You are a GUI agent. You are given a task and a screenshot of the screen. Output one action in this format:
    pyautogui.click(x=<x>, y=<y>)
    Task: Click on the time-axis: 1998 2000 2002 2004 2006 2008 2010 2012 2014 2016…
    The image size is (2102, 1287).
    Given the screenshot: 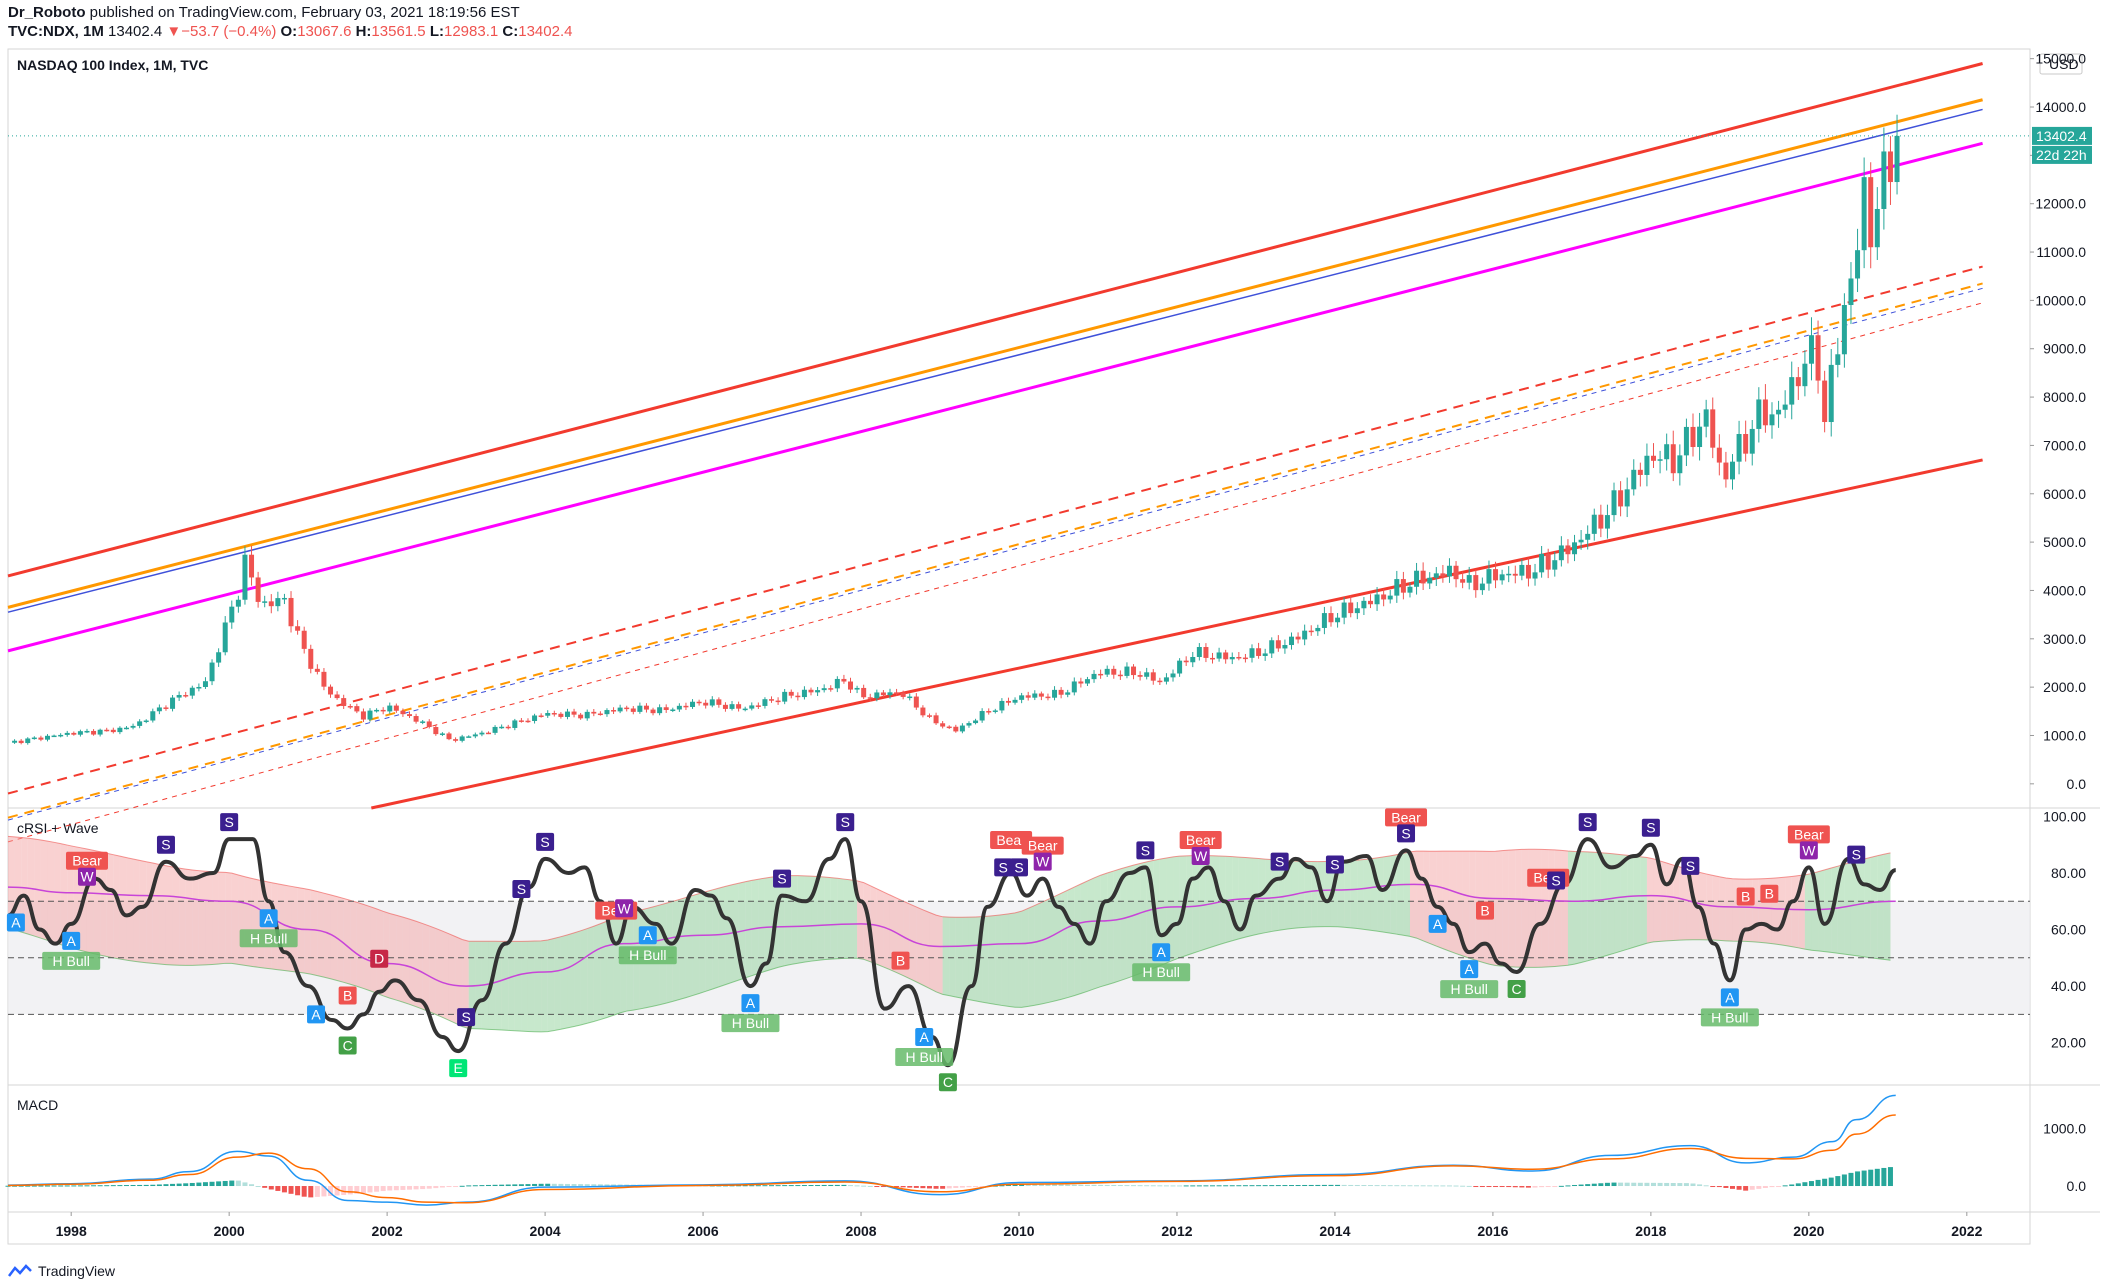 What is the action you would take?
    pyautogui.click(x=1019, y=1225)
    